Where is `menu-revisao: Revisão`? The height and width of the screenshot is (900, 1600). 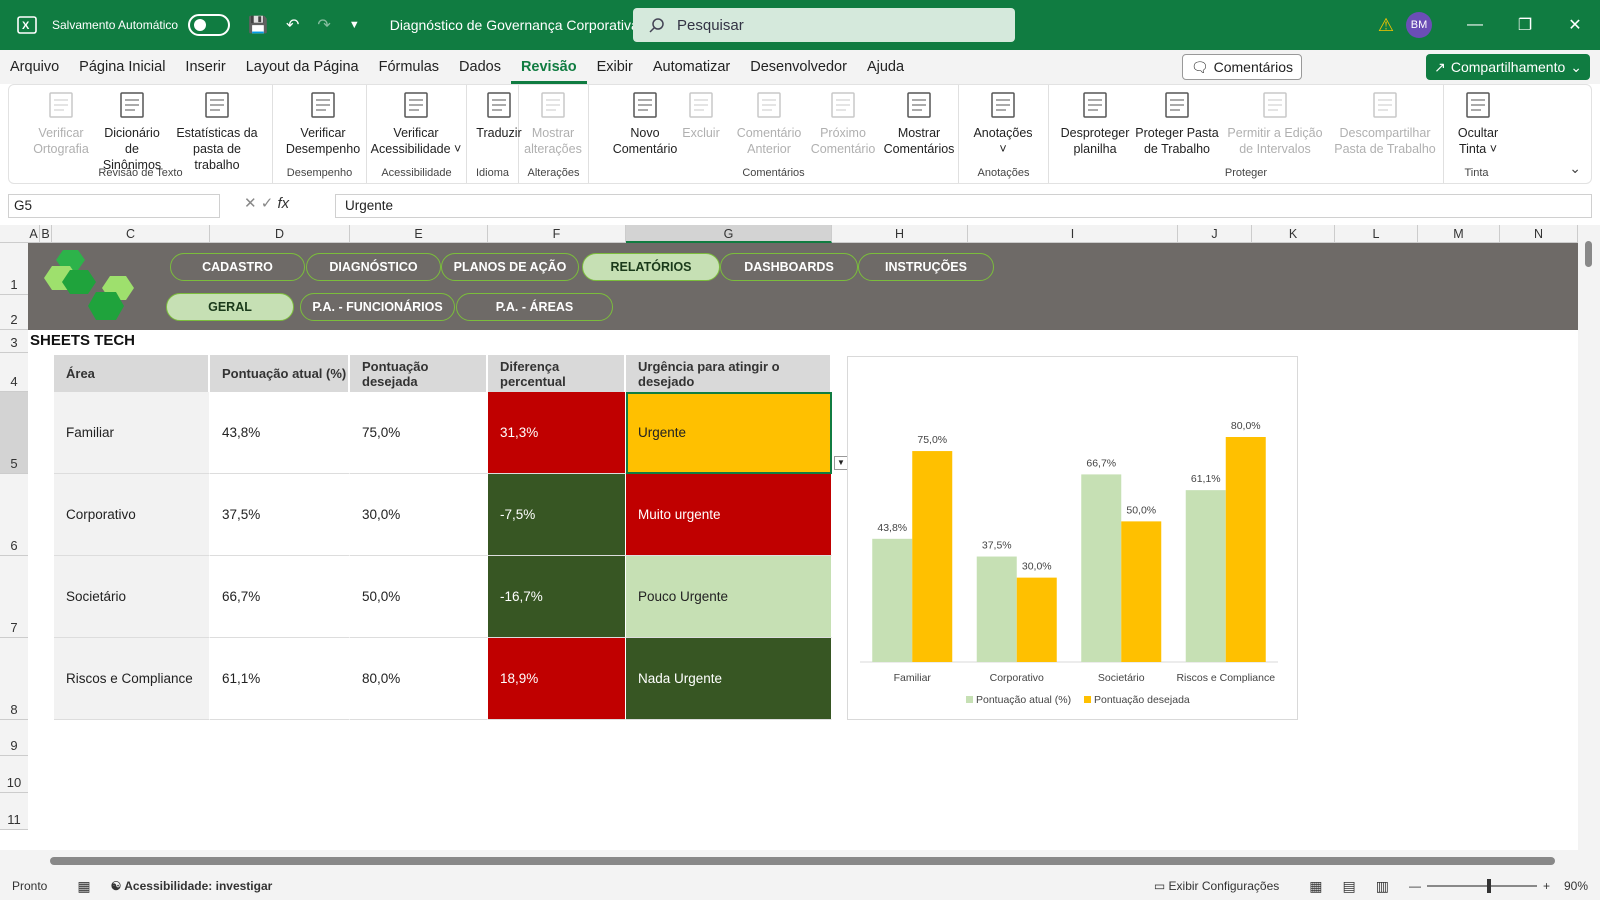
menu-revisao: Revisão is located at coordinates (548, 67).